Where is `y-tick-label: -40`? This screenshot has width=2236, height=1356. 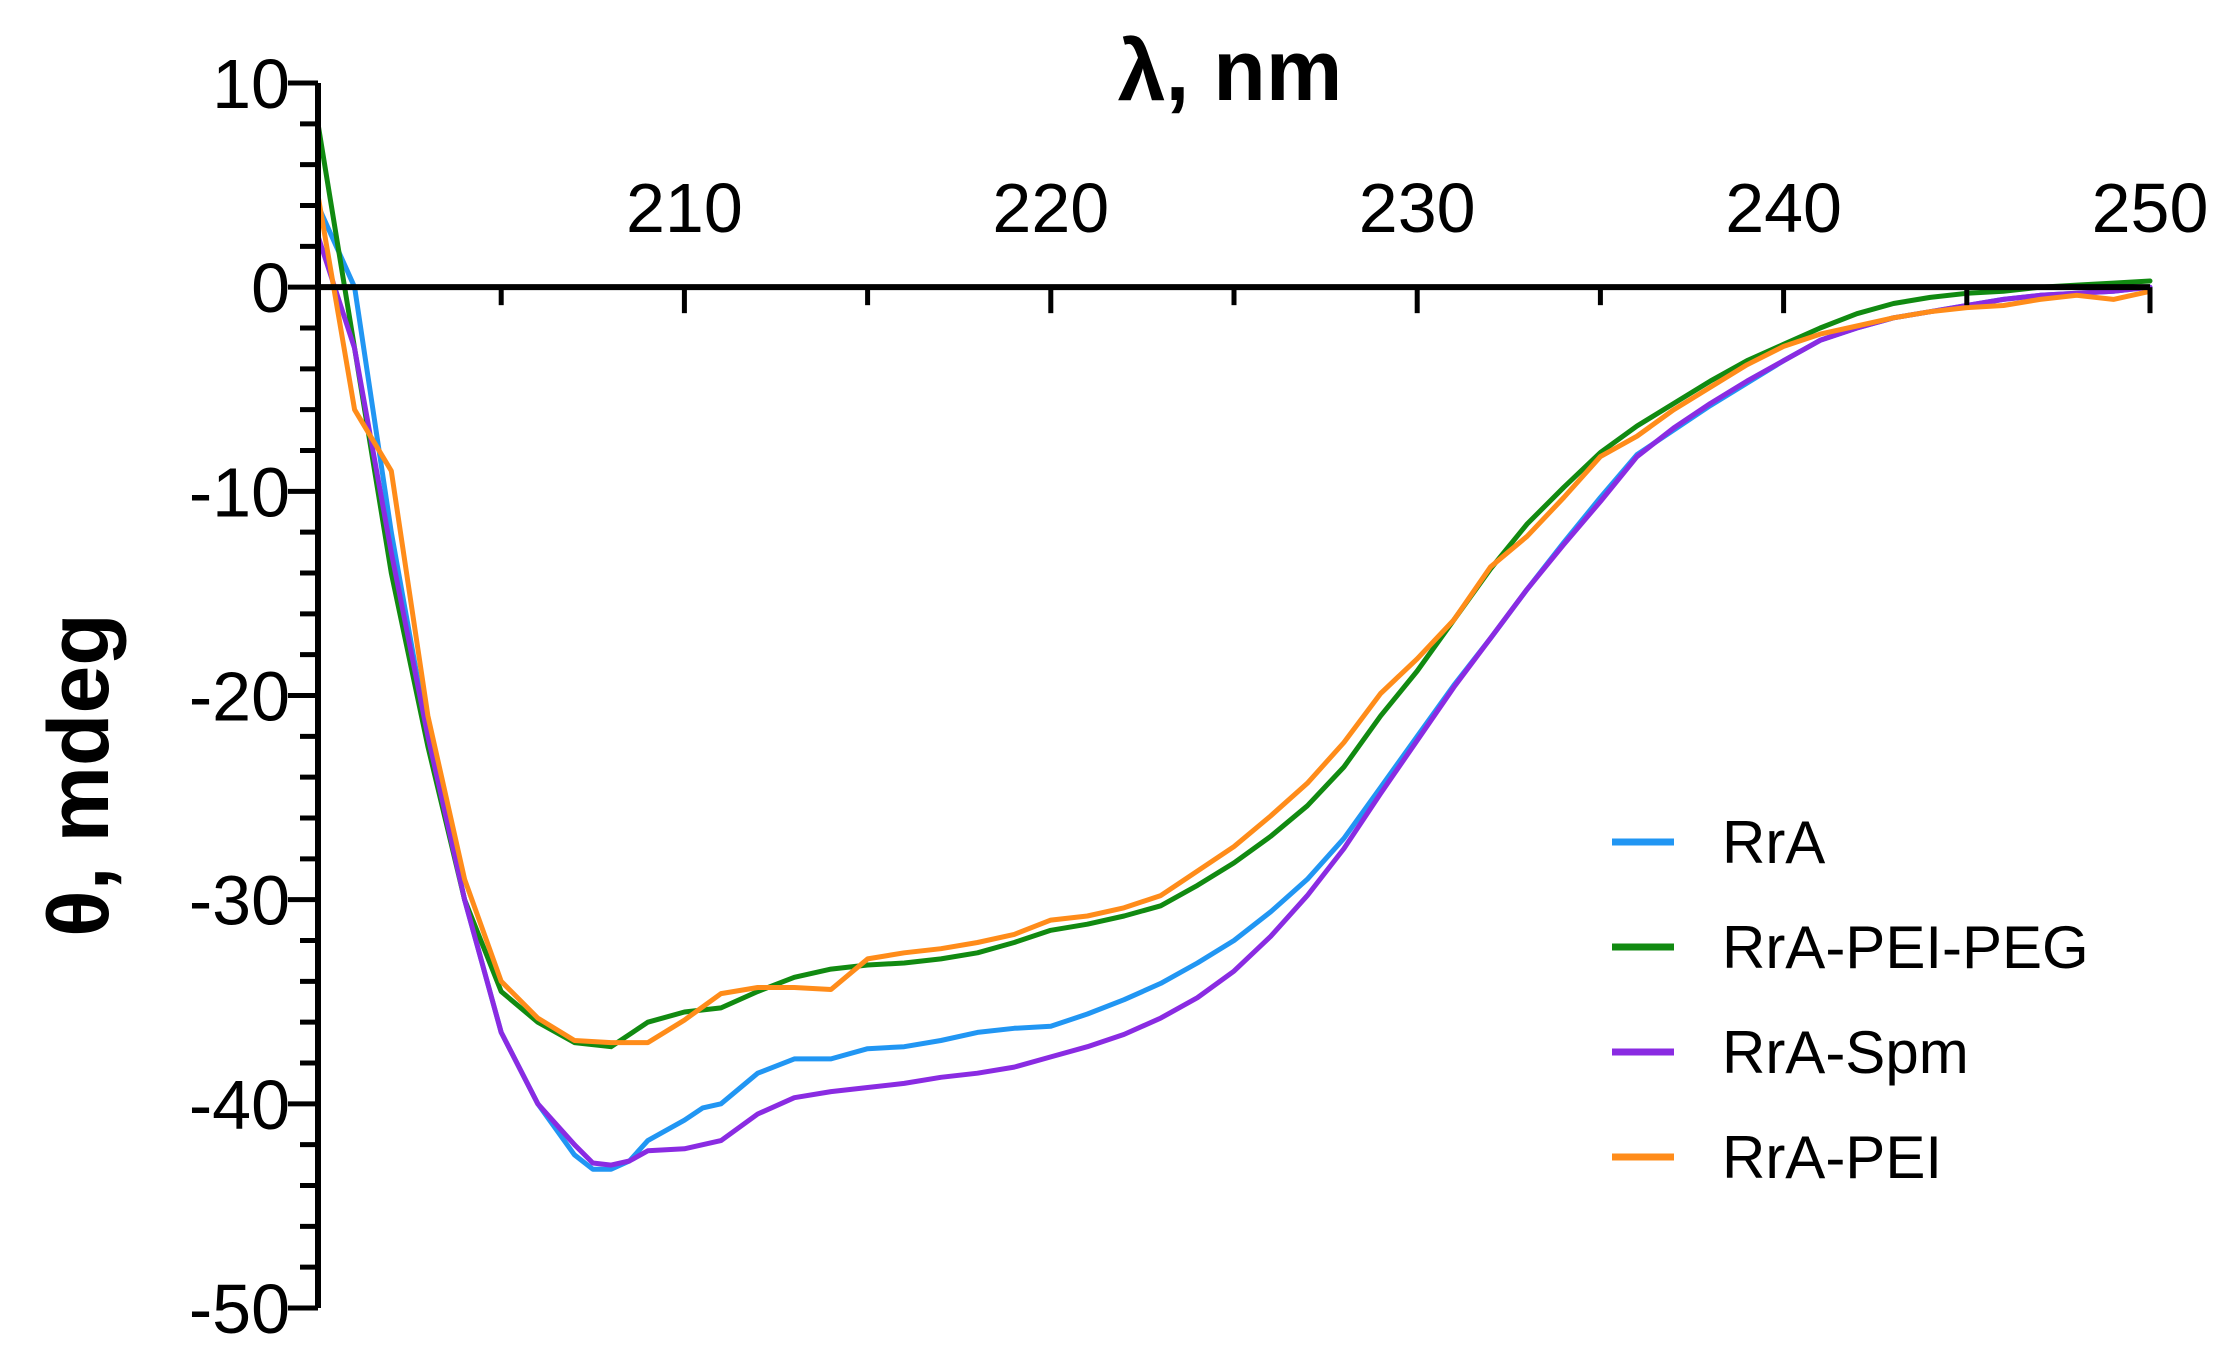 y-tick-label: -40 is located at coordinates (239, 1105).